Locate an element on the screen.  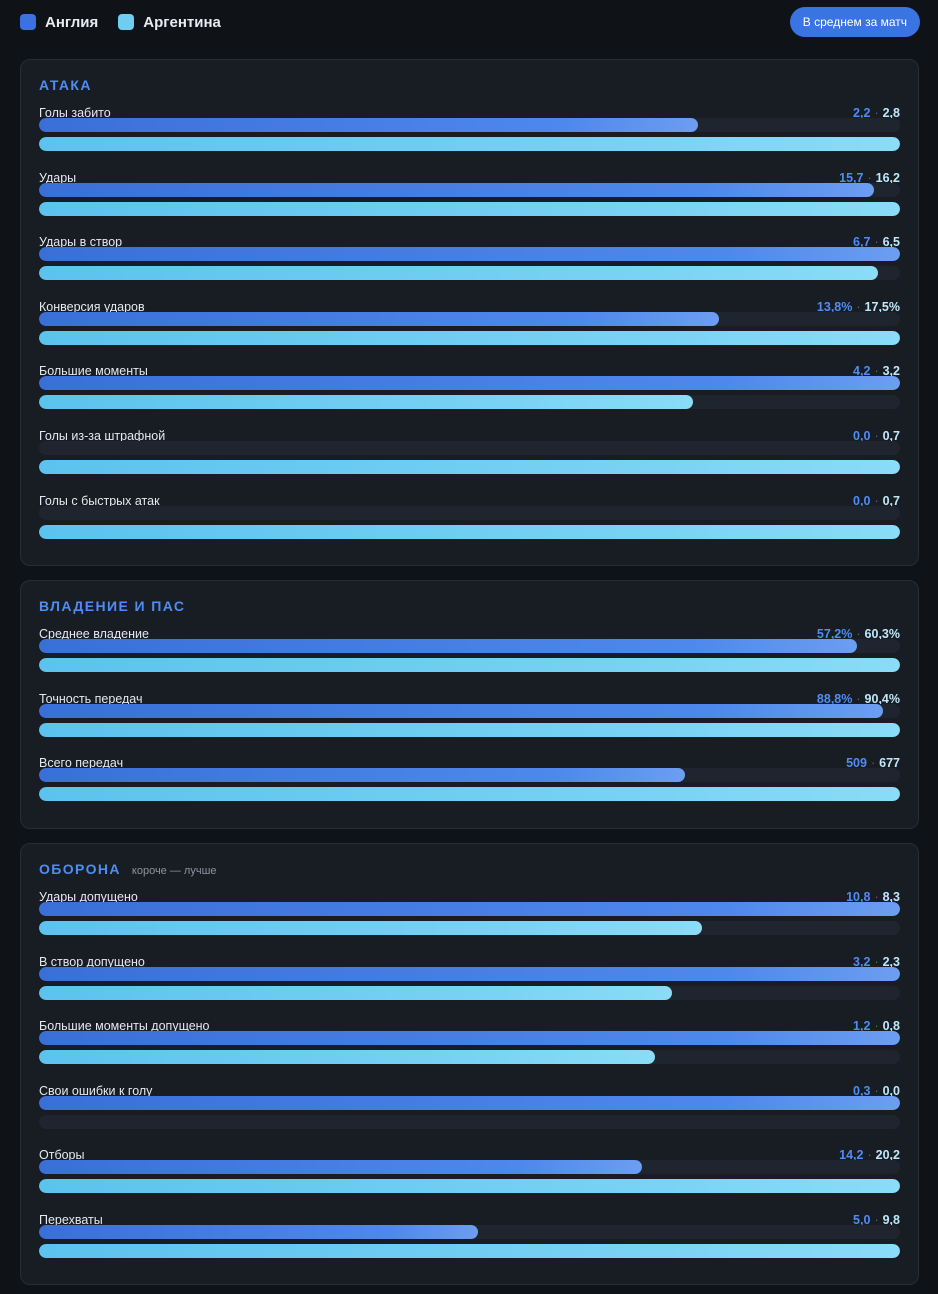
england-value: 57,2% is located at coordinates (834, 634).